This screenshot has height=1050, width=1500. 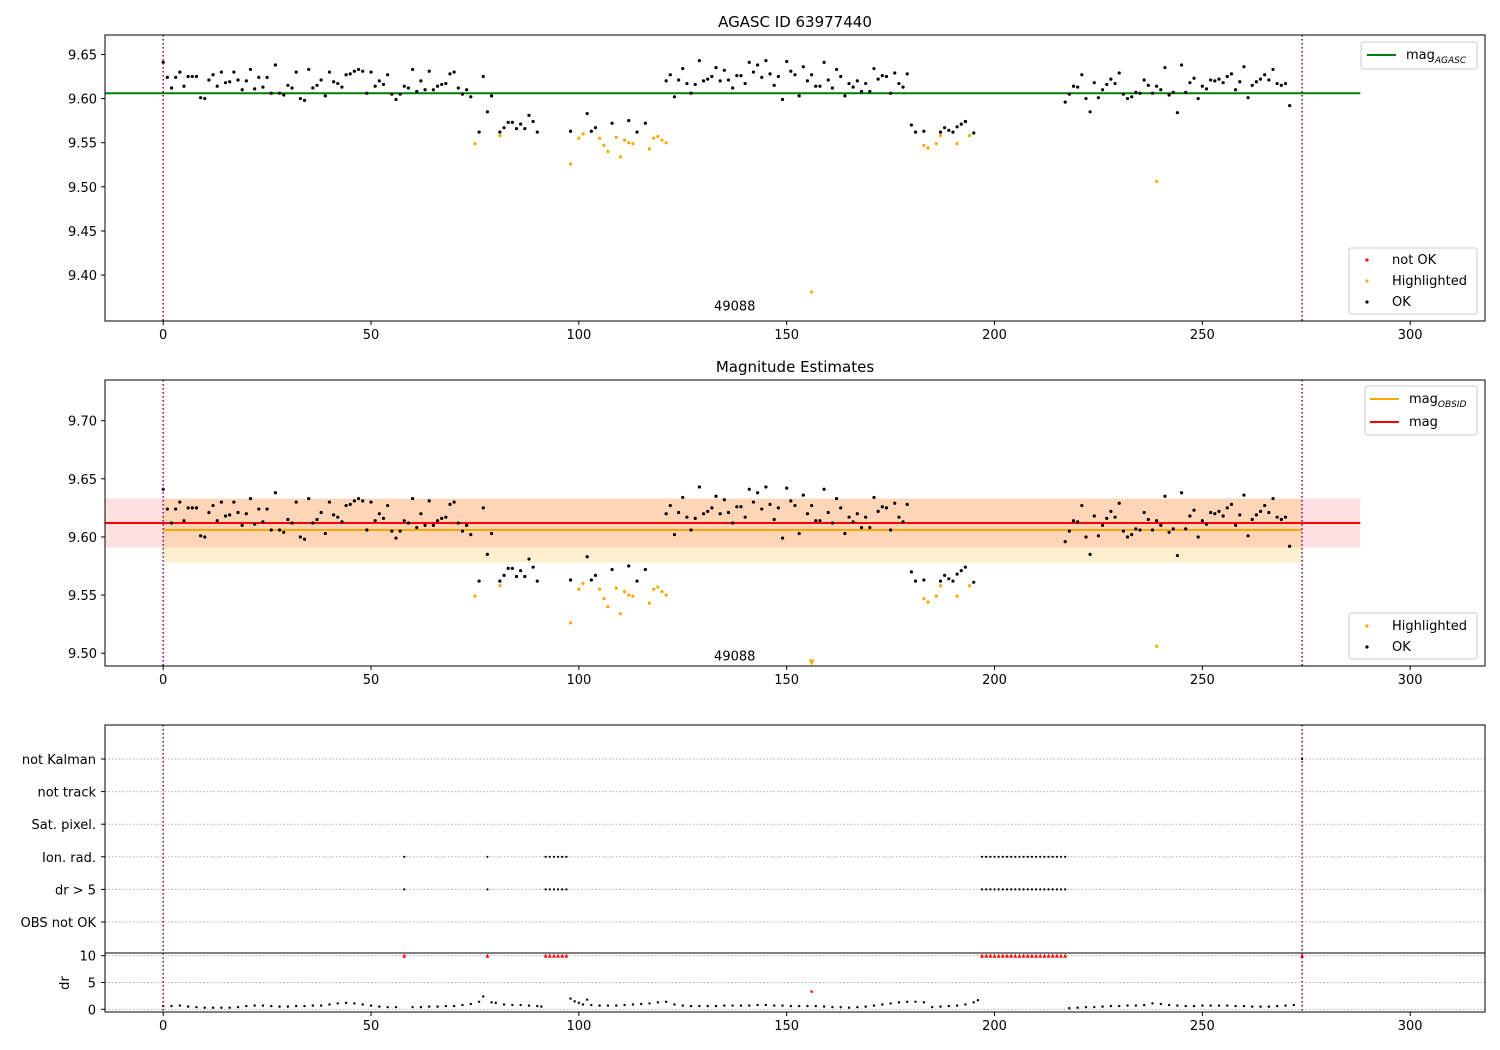 What do you see at coordinates (163, 1026) in the screenshot?
I see `flags-x-tick-label: 0` at bounding box center [163, 1026].